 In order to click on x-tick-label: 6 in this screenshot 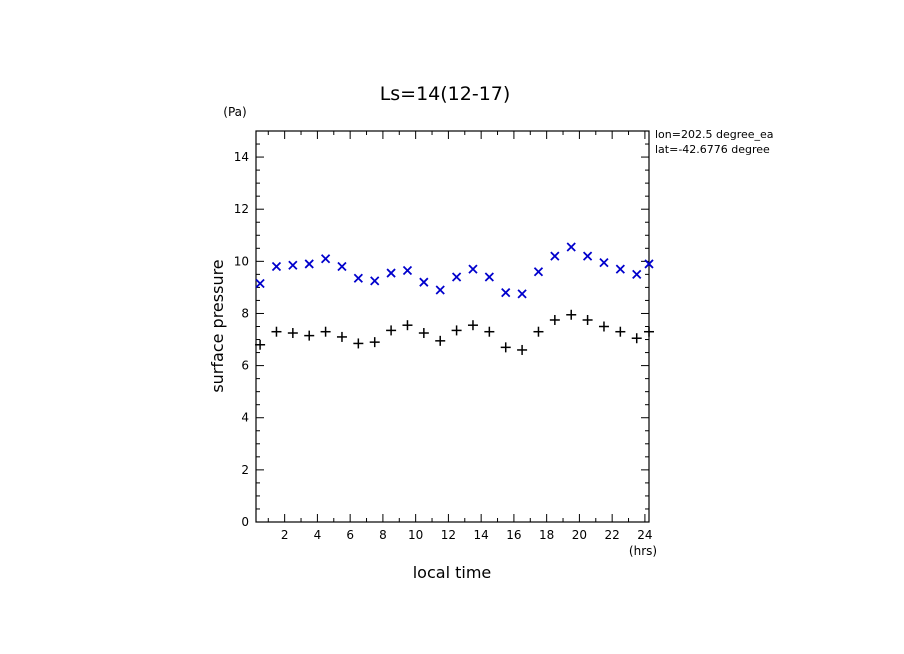, I will do `click(350, 535)`.